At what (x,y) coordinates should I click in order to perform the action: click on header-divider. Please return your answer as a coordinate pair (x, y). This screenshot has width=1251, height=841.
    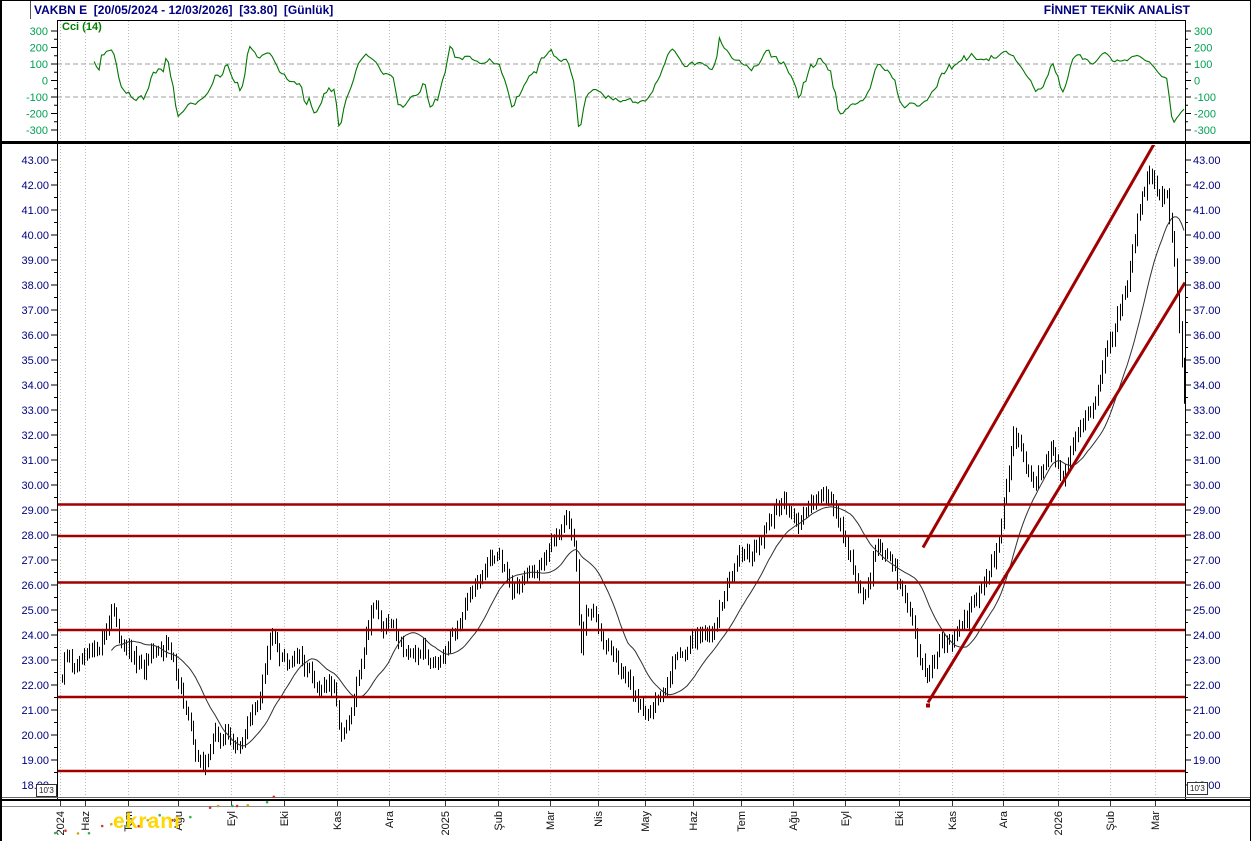
    Looking at the image, I should click on (30, 9).